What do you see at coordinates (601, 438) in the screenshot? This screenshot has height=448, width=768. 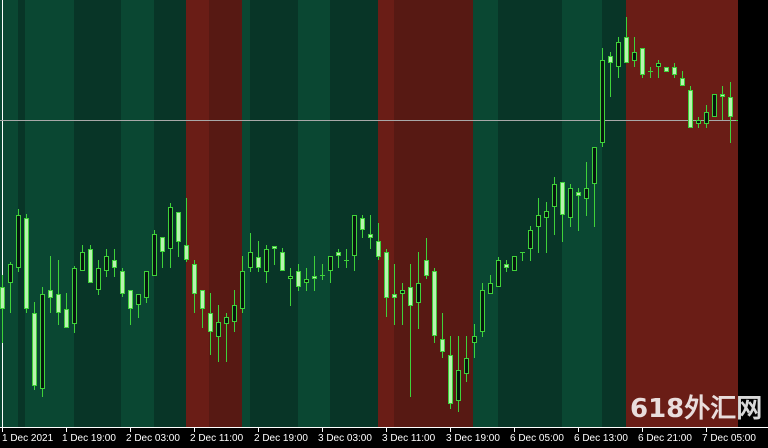 I see `x-tick-label: 6 Dec 13:00` at bounding box center [601, 438].